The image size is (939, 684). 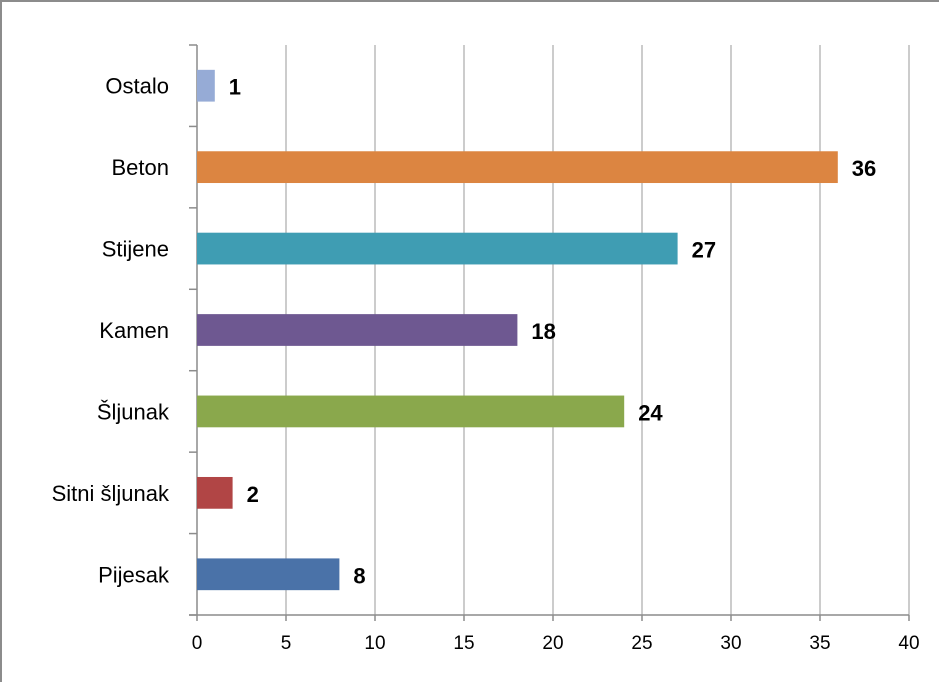 What do you see at coordinates (650, 412) in the screenshot?
I see `data-label: 24` at bounding box center [650, 412].